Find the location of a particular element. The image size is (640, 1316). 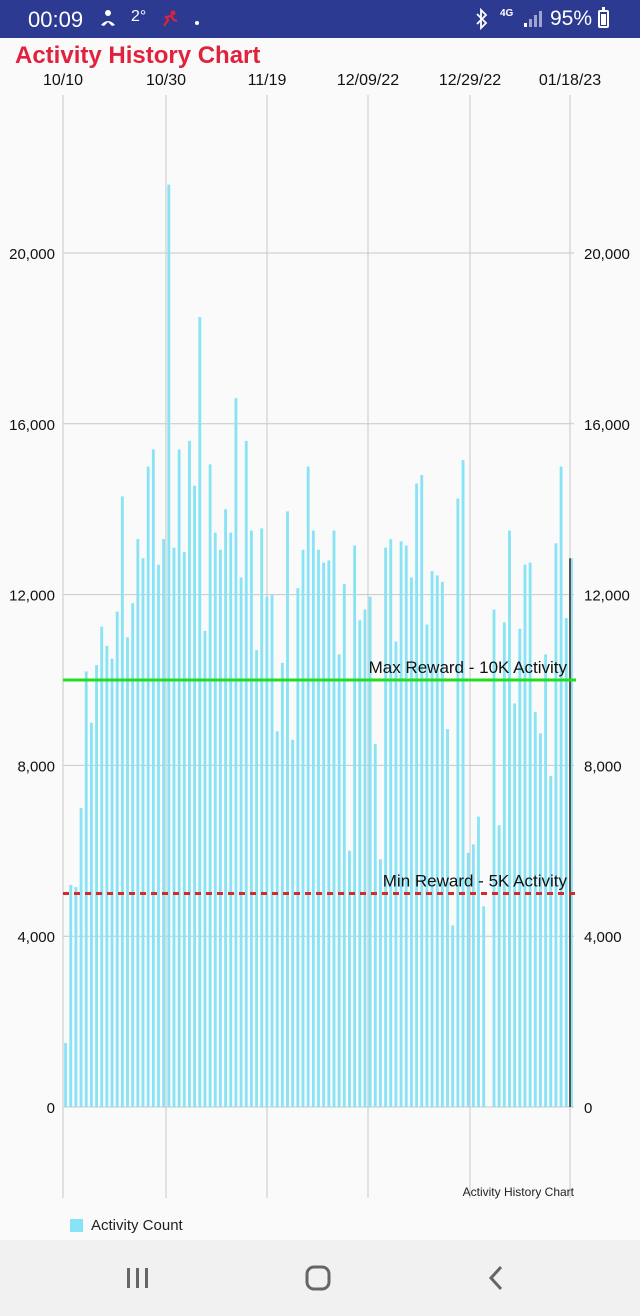

status-bar: 00:09 2° 4G 95% is located at coordinates (320, 19).